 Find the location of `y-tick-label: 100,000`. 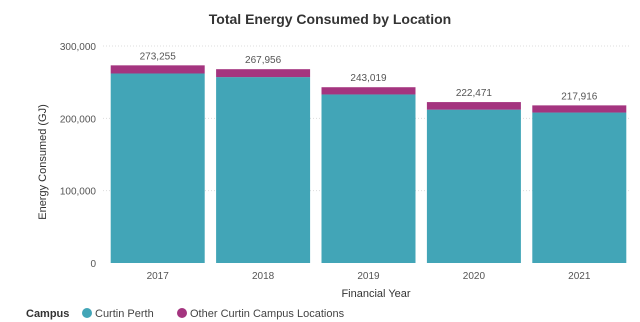

y-tick-label: 100,000 is located at coordinates (78, 192).